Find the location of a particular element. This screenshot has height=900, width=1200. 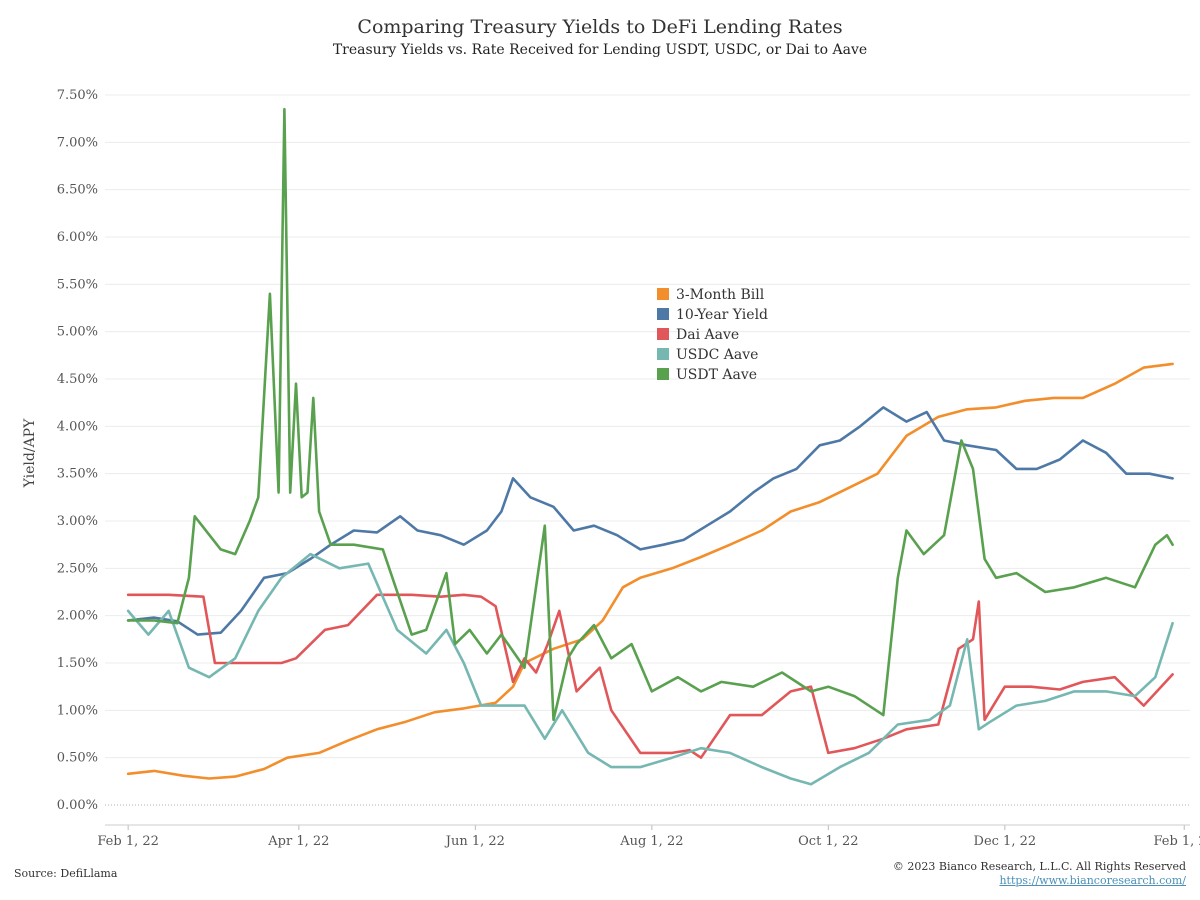

y-tick-label: 3.00% is located at coordinates (77, 521).